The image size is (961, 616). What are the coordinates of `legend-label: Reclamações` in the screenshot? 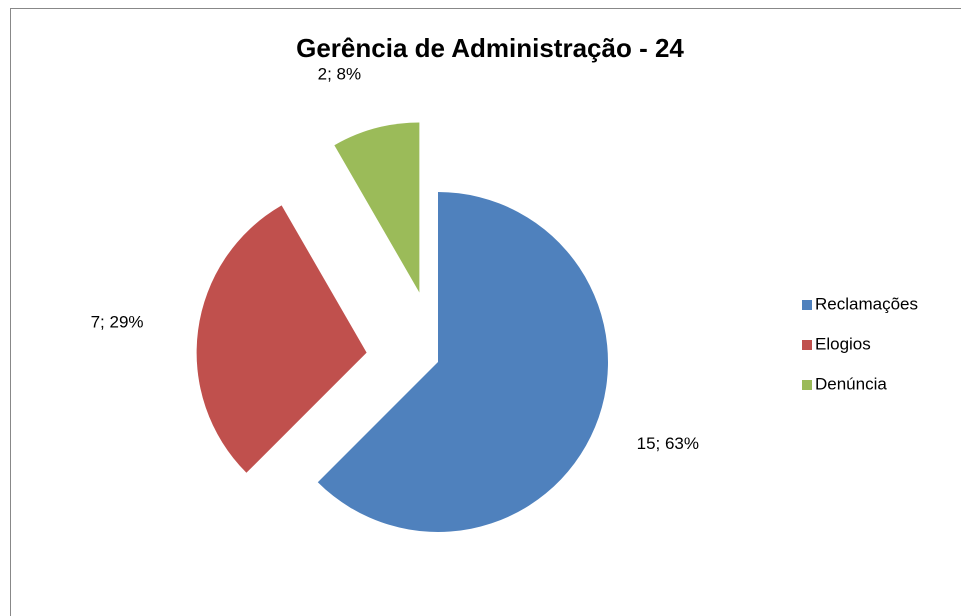 It's located at (866, 303).